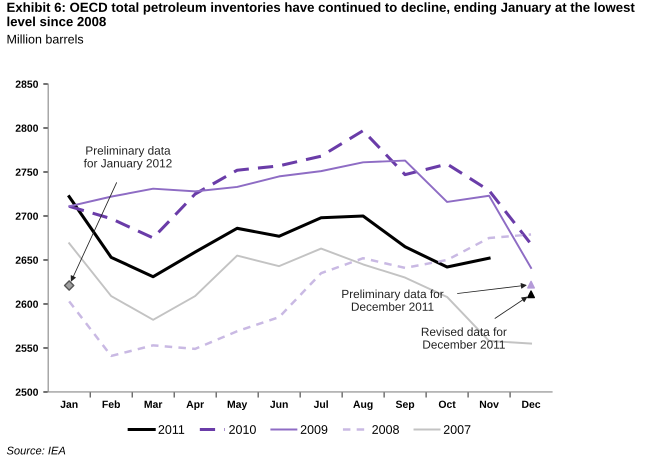  Describe the element at coordinates (128, 158) in the screenshot. I see `annotation: Preliminary data for January 2012` at that location.